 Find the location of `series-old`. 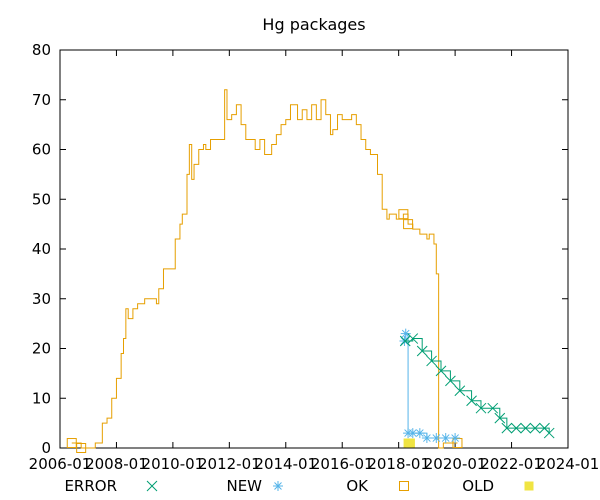

series-old is located at coordinates (409, 443).